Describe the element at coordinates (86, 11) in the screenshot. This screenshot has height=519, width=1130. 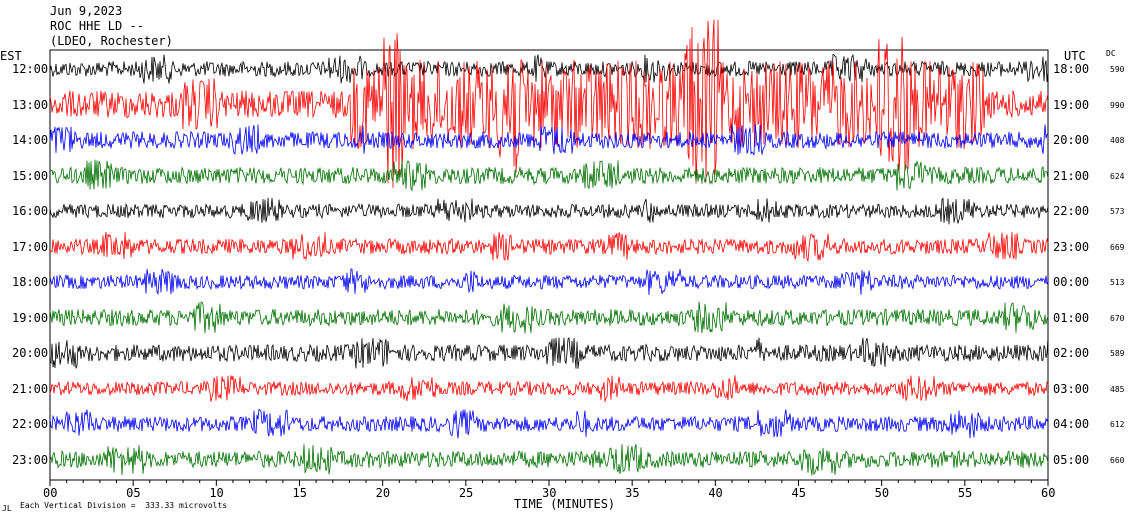
I see `header-date: Jun 9,2023` at that location.